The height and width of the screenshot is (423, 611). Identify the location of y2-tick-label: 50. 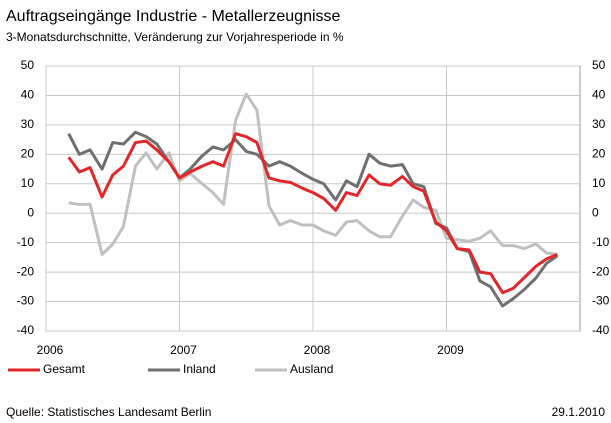
(599, 65).